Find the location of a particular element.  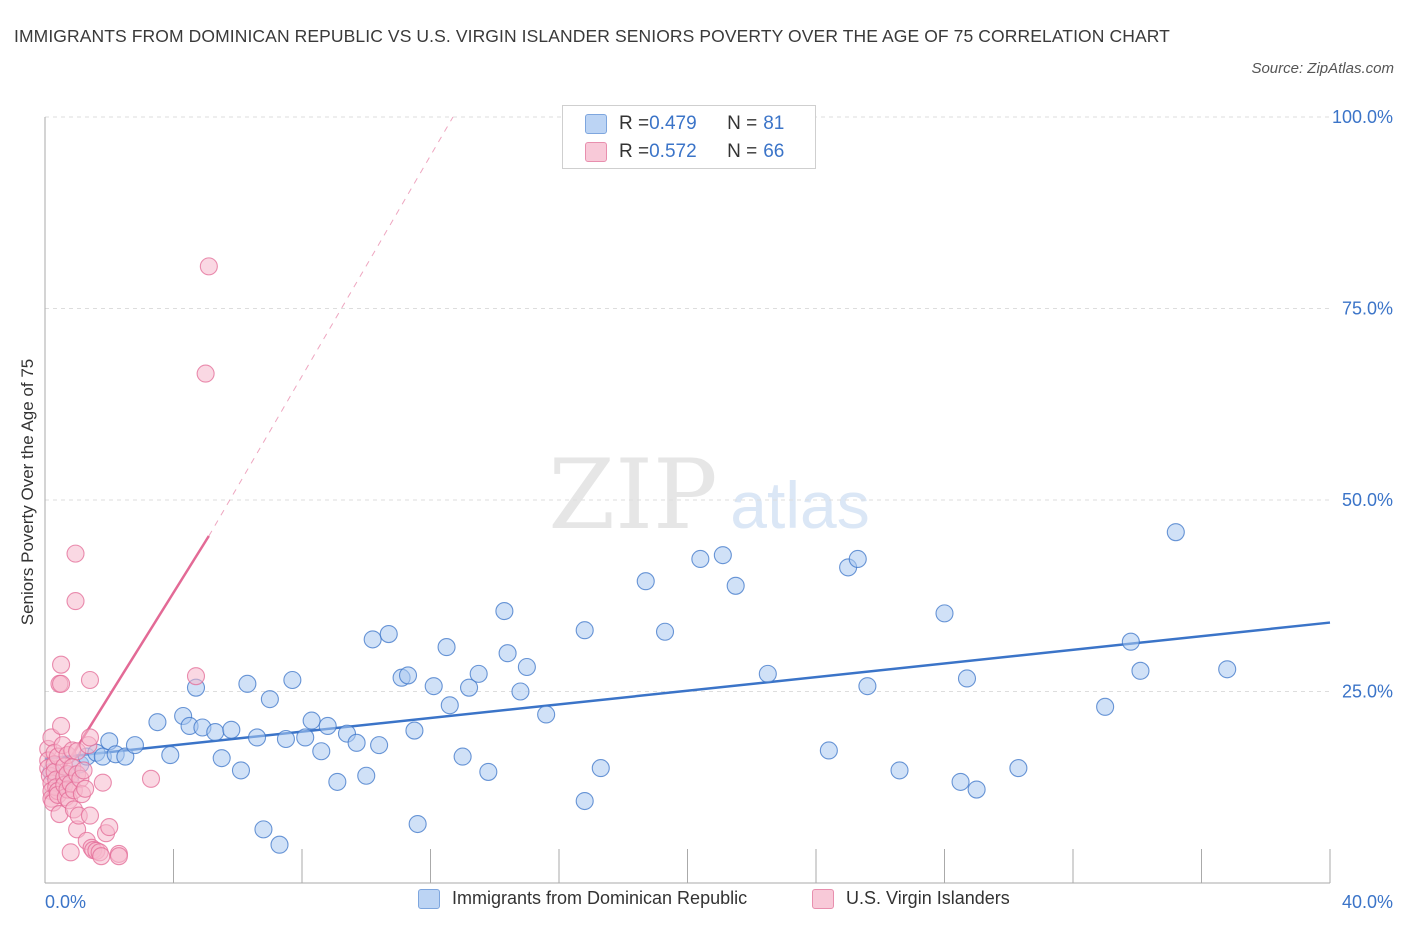

legend-n-value: 81 is located at coordinates (774, 123).